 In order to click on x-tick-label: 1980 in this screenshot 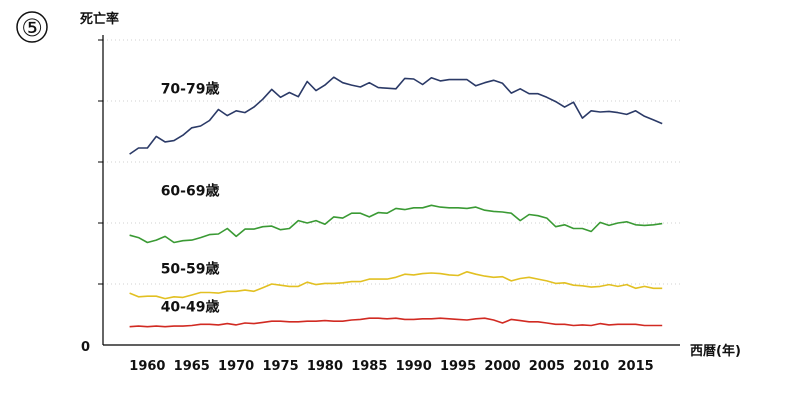, I will do `click(325, 366)`.